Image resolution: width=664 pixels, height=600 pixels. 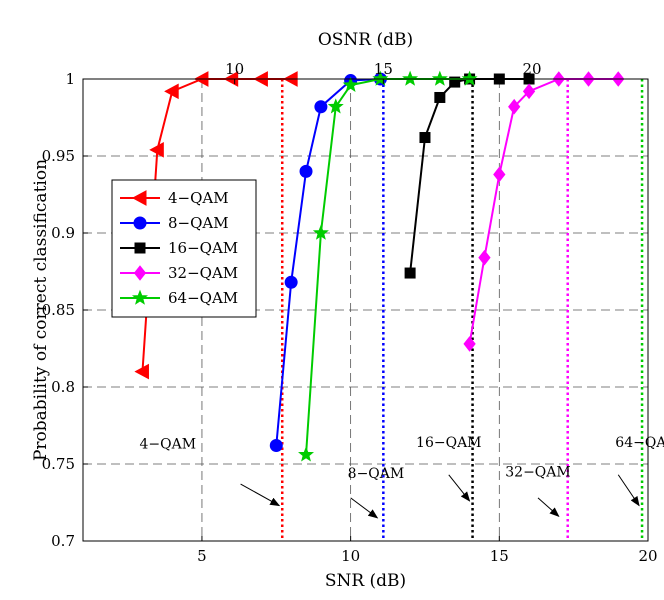 What do you see at coordinates (63, 541) in the screenshot?
I see `y-tick-label: 0.7` at bounding box center [63, 541].